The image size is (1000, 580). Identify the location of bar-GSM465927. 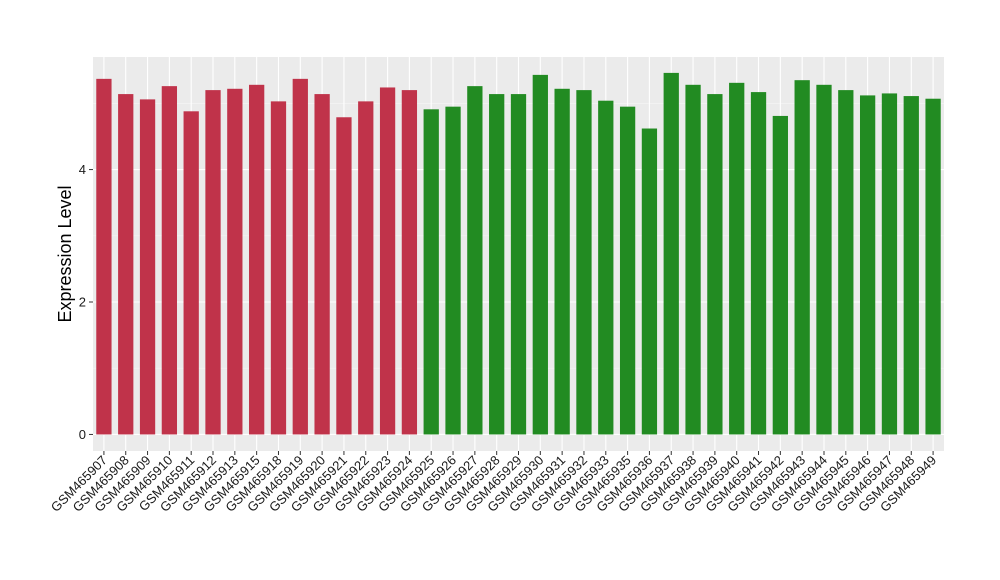
(475, 260).